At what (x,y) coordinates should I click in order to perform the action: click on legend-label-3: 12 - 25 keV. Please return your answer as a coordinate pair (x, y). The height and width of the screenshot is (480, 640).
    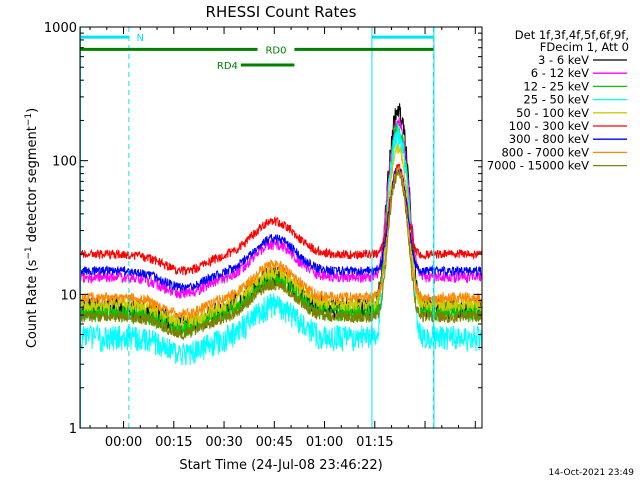
    Looking at the image, I should click on (556, 86).